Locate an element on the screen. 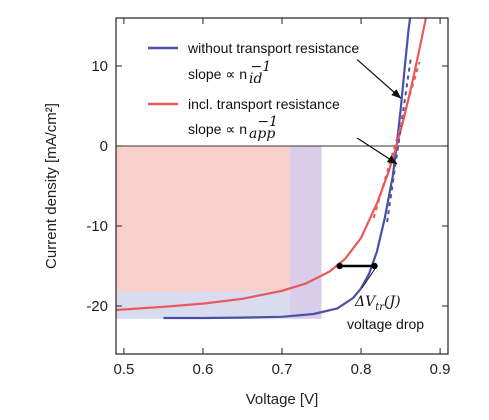 This screenshot has width=489, height=420. legend-label-incl: incl. transport resistance is located at coordinates (264, 104).